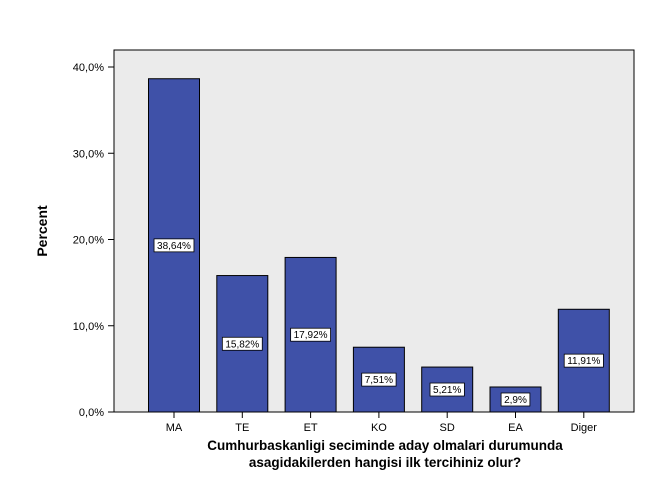 This screenshot has height=488, width=670. What do you see at coordinates (88, 68) in the screenshot?
I see `y-tick-label: 40,0%` at bounding box center [88, 68].